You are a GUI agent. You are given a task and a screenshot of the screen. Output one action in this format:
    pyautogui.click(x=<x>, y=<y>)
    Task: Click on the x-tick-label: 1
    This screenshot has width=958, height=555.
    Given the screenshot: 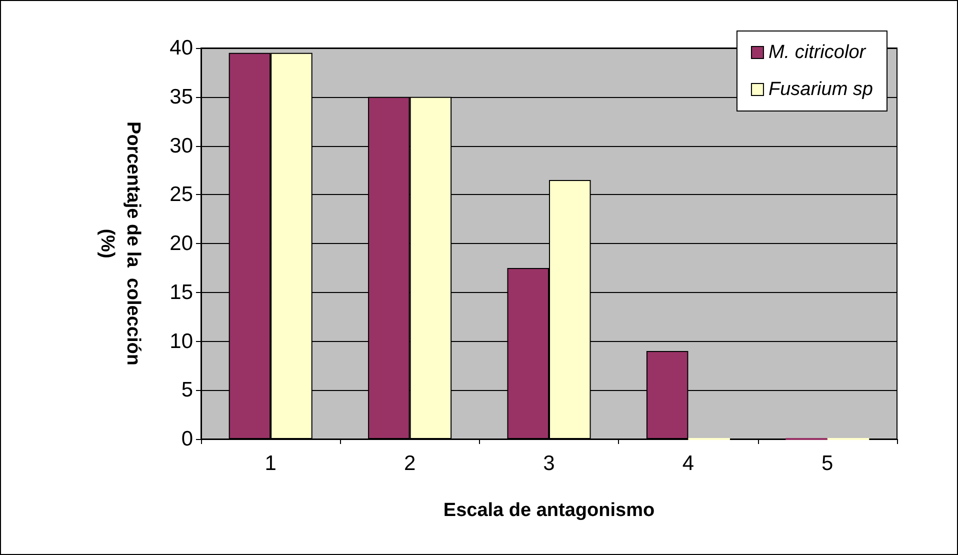 What is the action you would take?
    pyautogui.click(x=270, y=463)
    